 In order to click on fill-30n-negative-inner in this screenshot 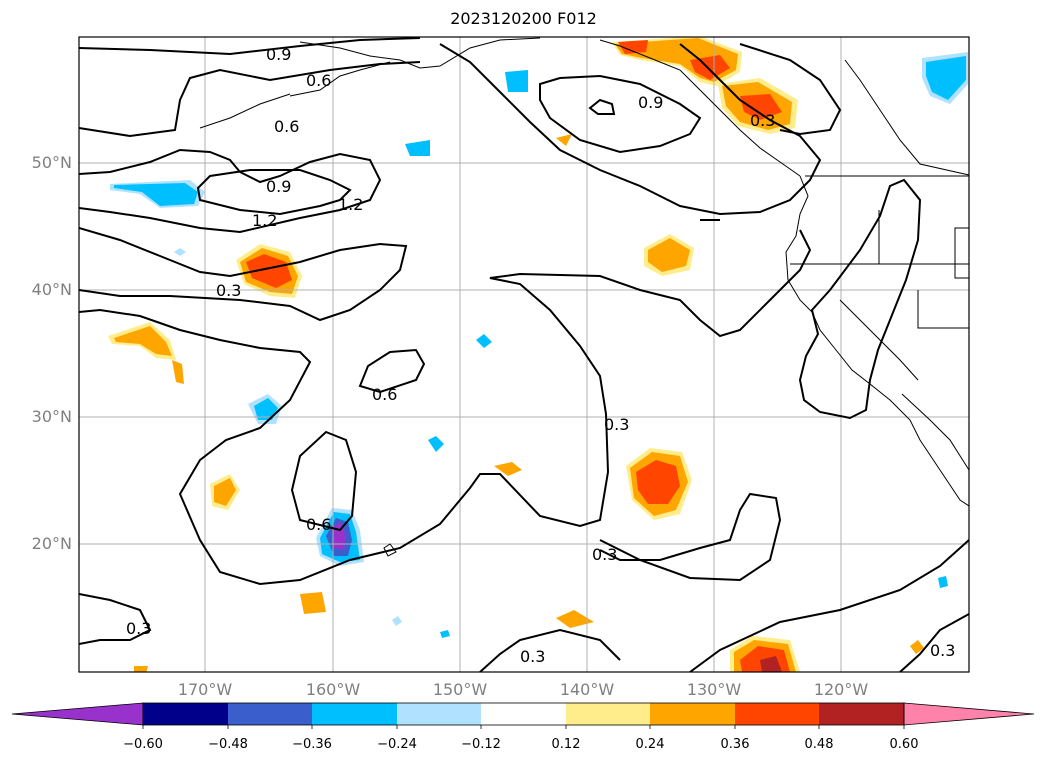, I will do `click(266, 409)`.